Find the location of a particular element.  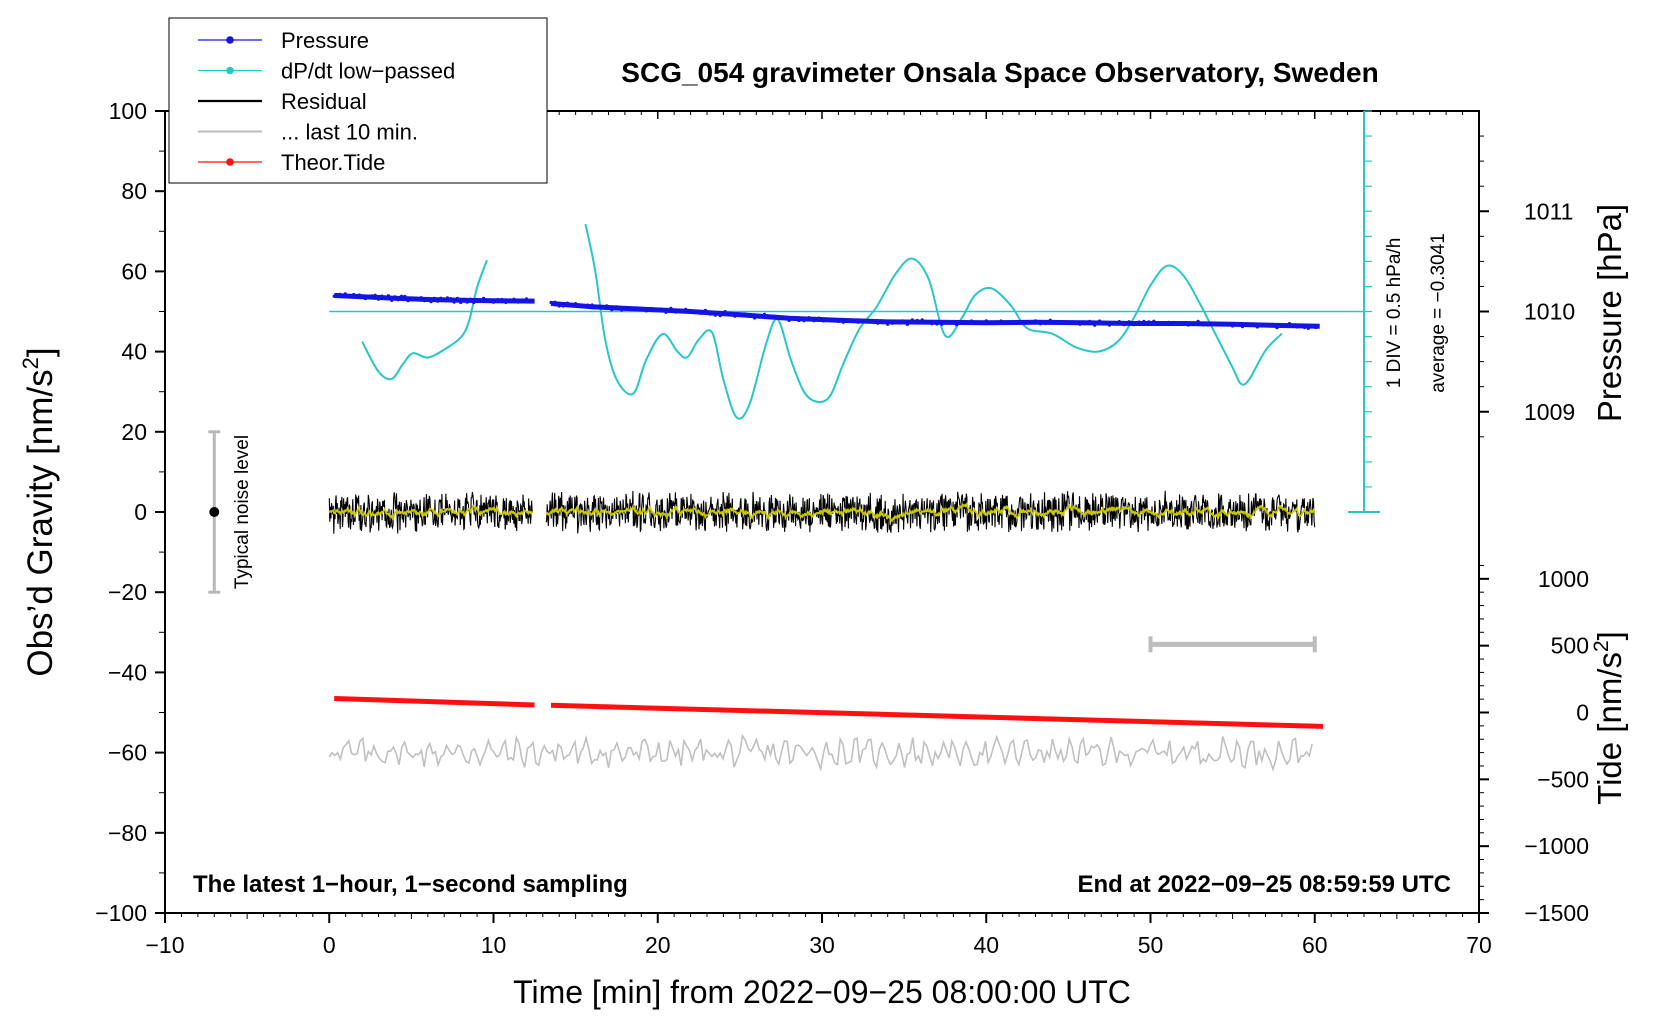

x-tick-label: 60 is located at coordinates (1315, 945).